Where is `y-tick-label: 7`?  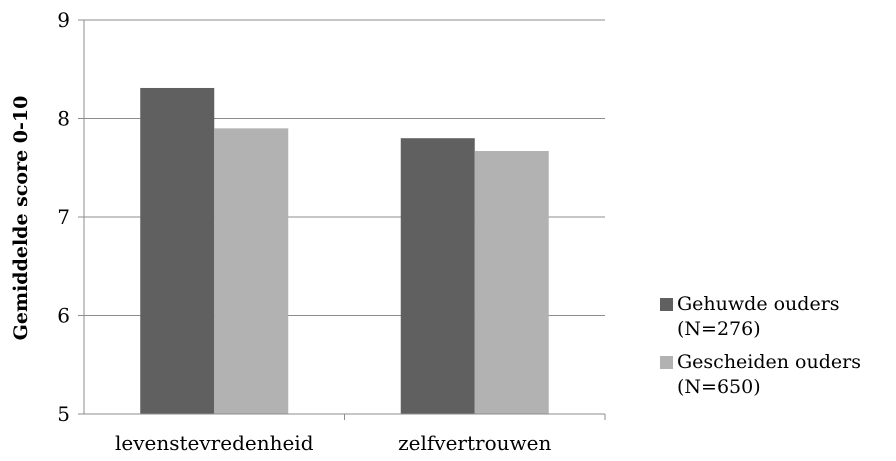 y-tick-label: 7 is located at coordinates (63, 217).